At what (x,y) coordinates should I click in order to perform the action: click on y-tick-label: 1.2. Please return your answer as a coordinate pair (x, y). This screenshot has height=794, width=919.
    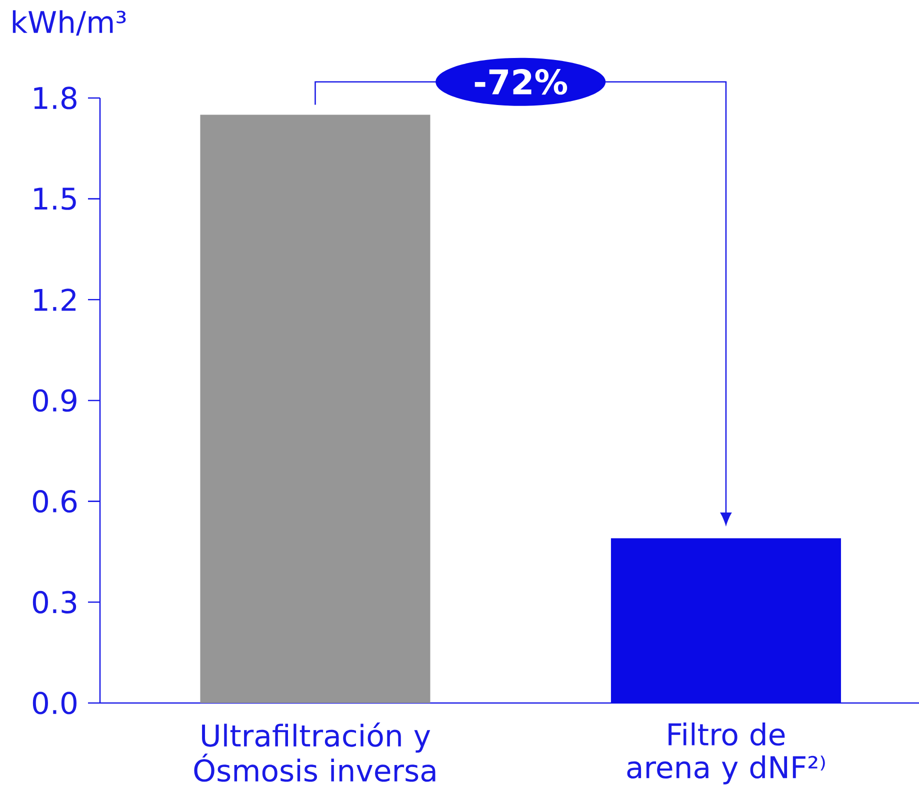
    Looking at the image, I should click on (55, 299).